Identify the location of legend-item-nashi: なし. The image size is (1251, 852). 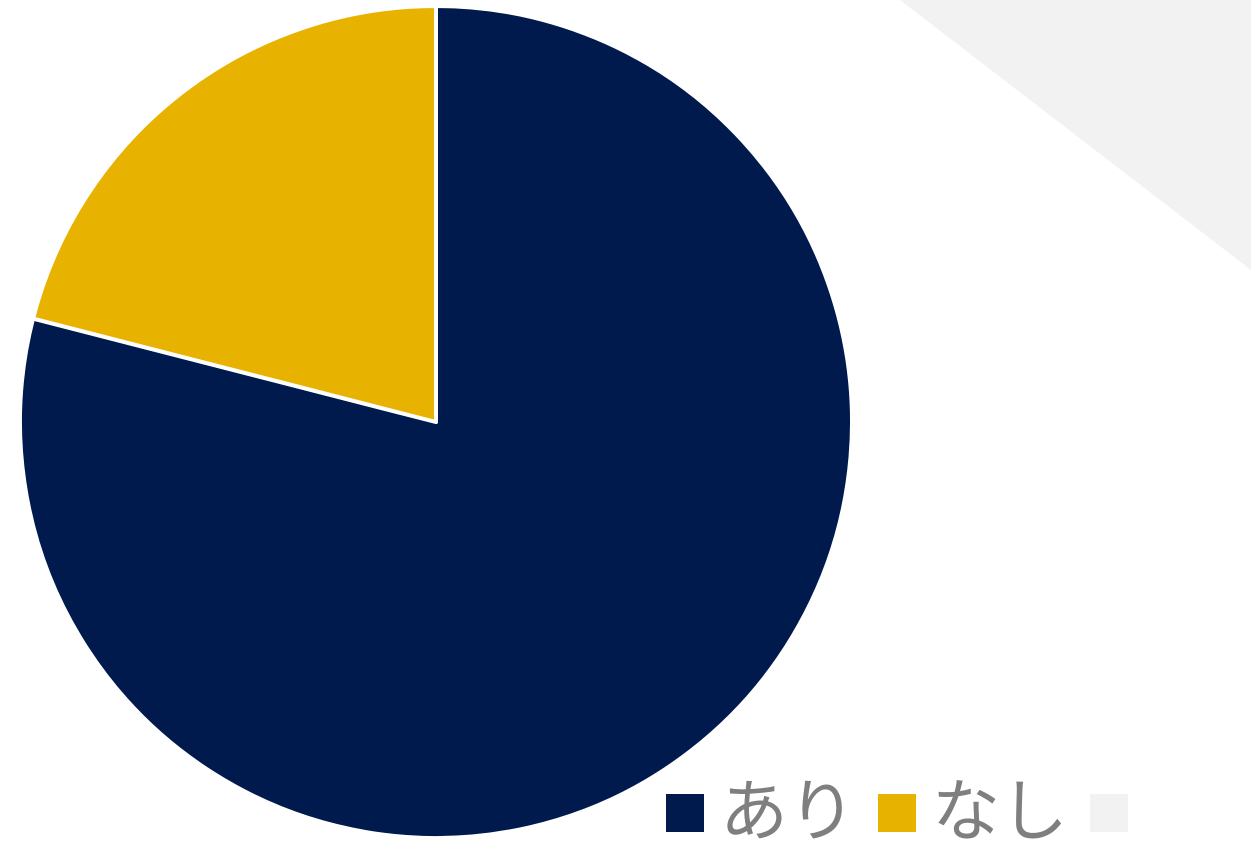
(973, 813).